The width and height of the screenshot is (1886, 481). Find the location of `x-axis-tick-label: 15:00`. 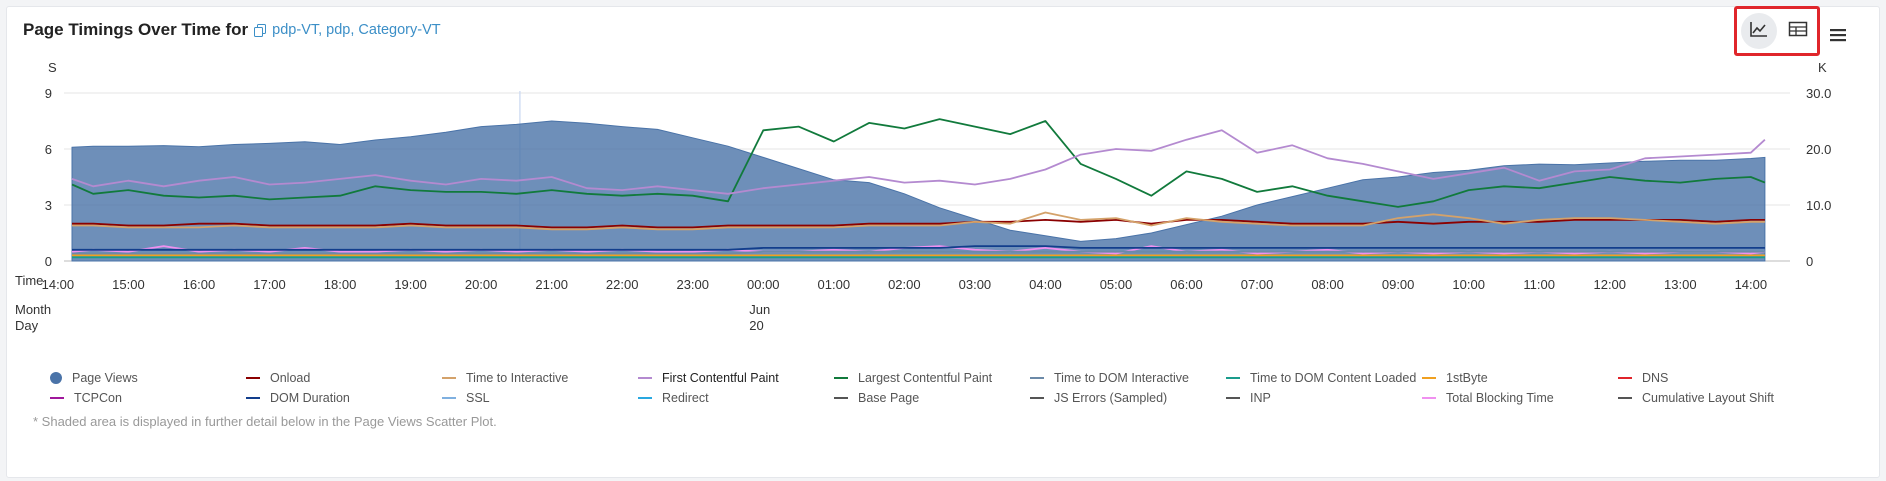

x-axis-tick-label: 15:00 is located at coordinates (128, 284).